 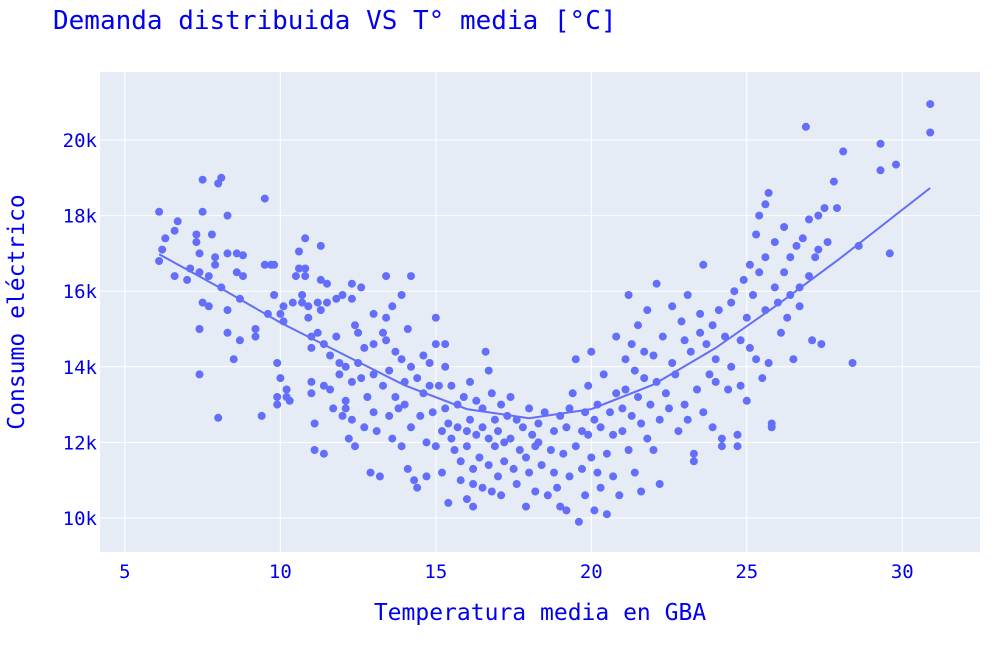 What do you see at coordinates (80, 141) in the screenshot?
I see `y-tick-label: 20k` at bounding box center [80, 141].